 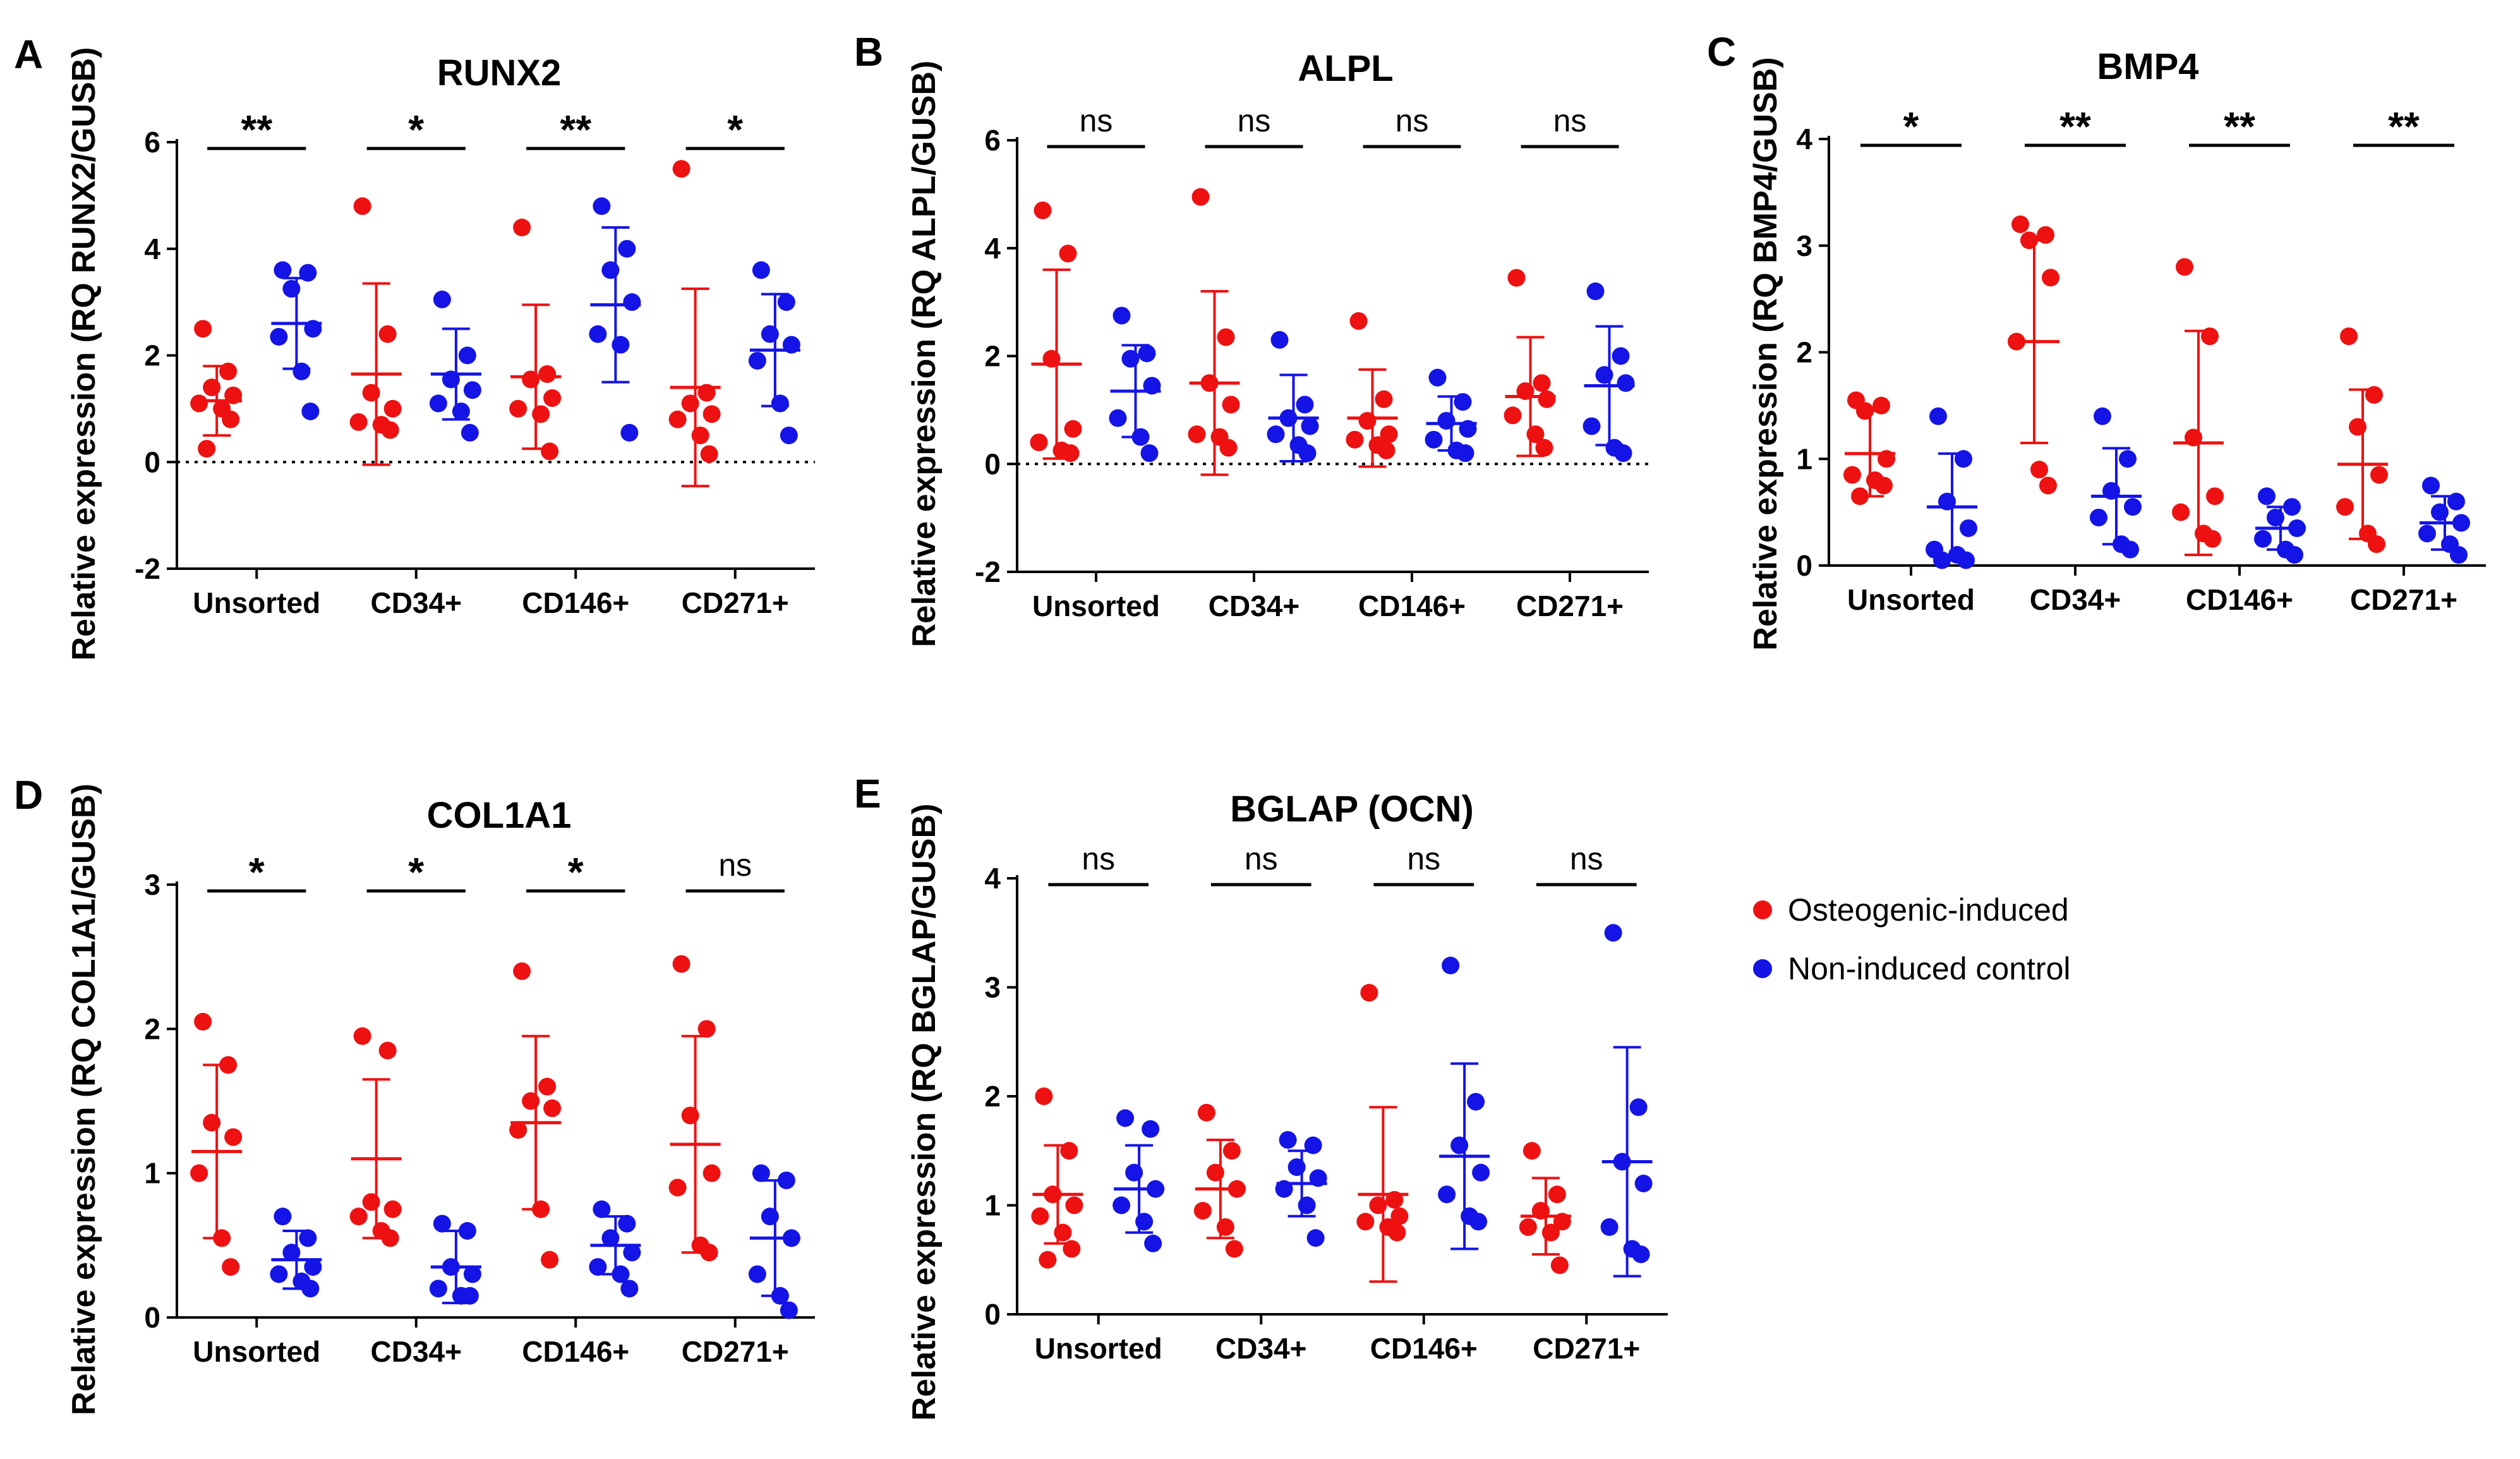 I want to click on x-tick-label: CD34+, so click(x=1260, y=1348).